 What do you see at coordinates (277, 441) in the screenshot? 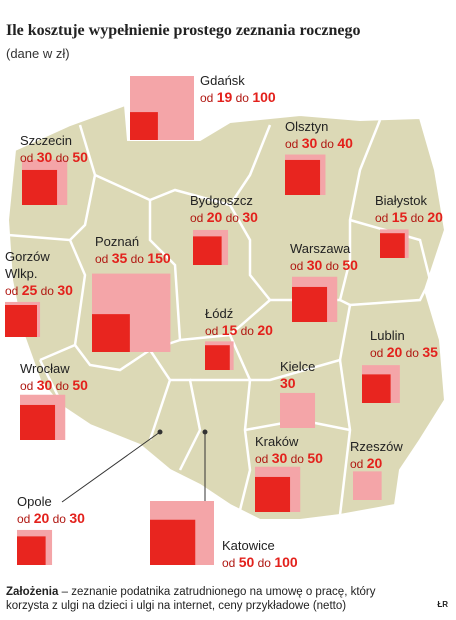
I see `city-name: Kraków` at bounding box center [277, 441].